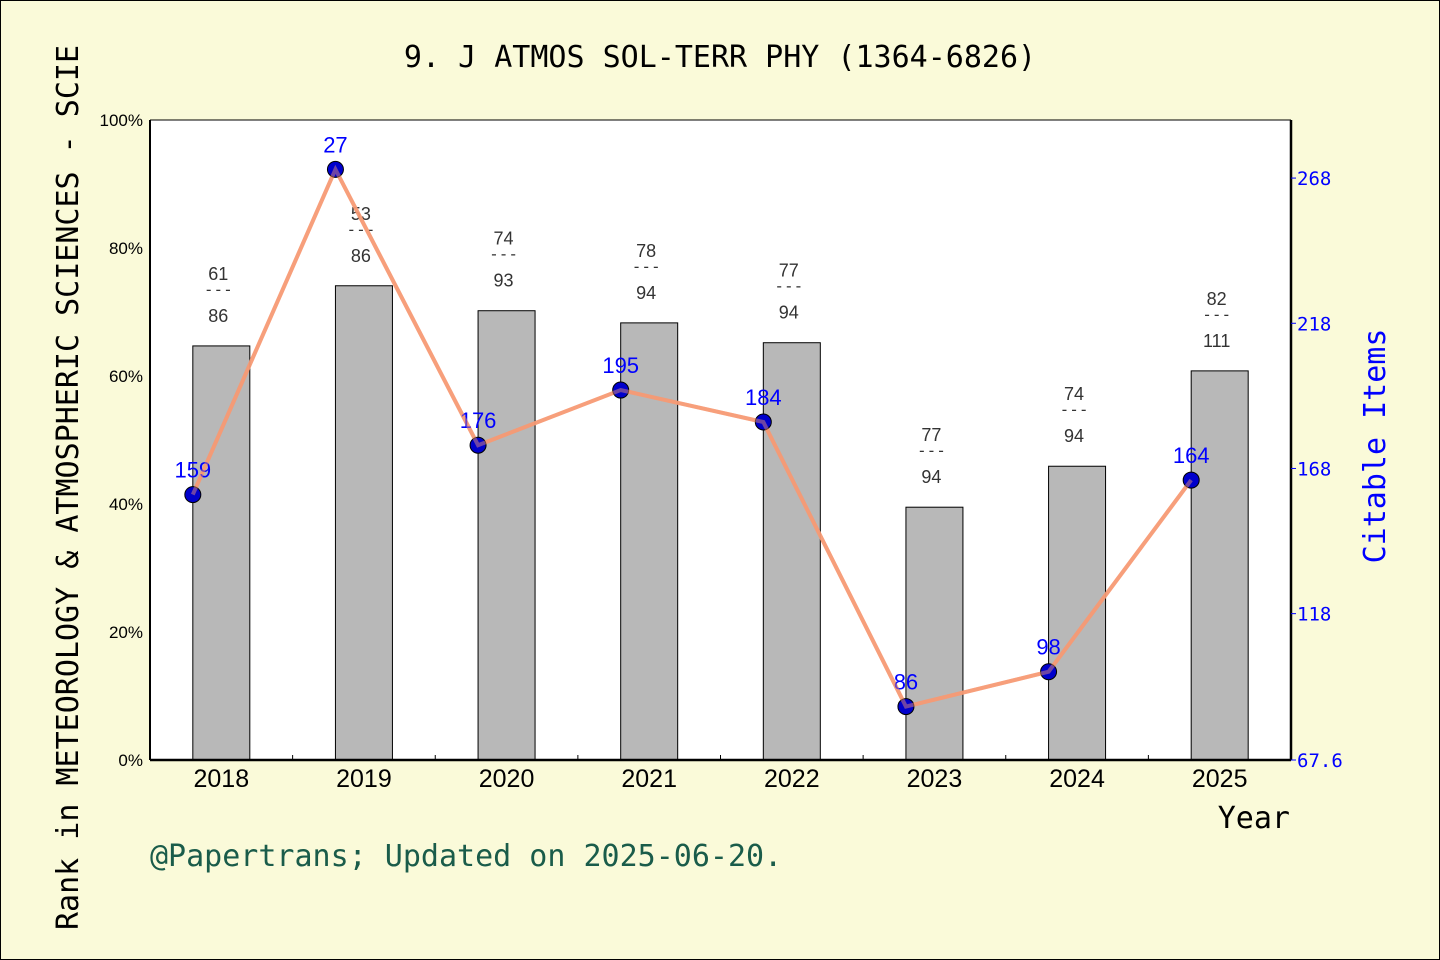 The width and height of the screenshot is (1440, 960). What do you see at coordinates (1320, 761) in the screenshot?
I see `y2-tick-label: 67.6` at bounding box center [1320, 761].